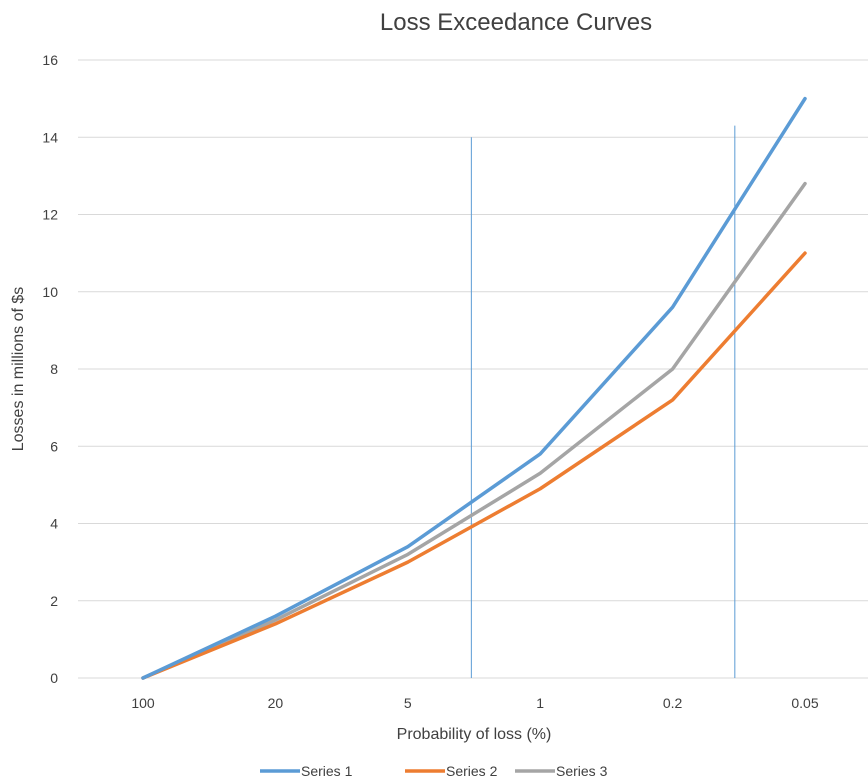 The height and width of the screenshot is (781, 868). I want to click on x-axis-ticks: 100 20 5 1 0.2 0.05, so click(475, 703).